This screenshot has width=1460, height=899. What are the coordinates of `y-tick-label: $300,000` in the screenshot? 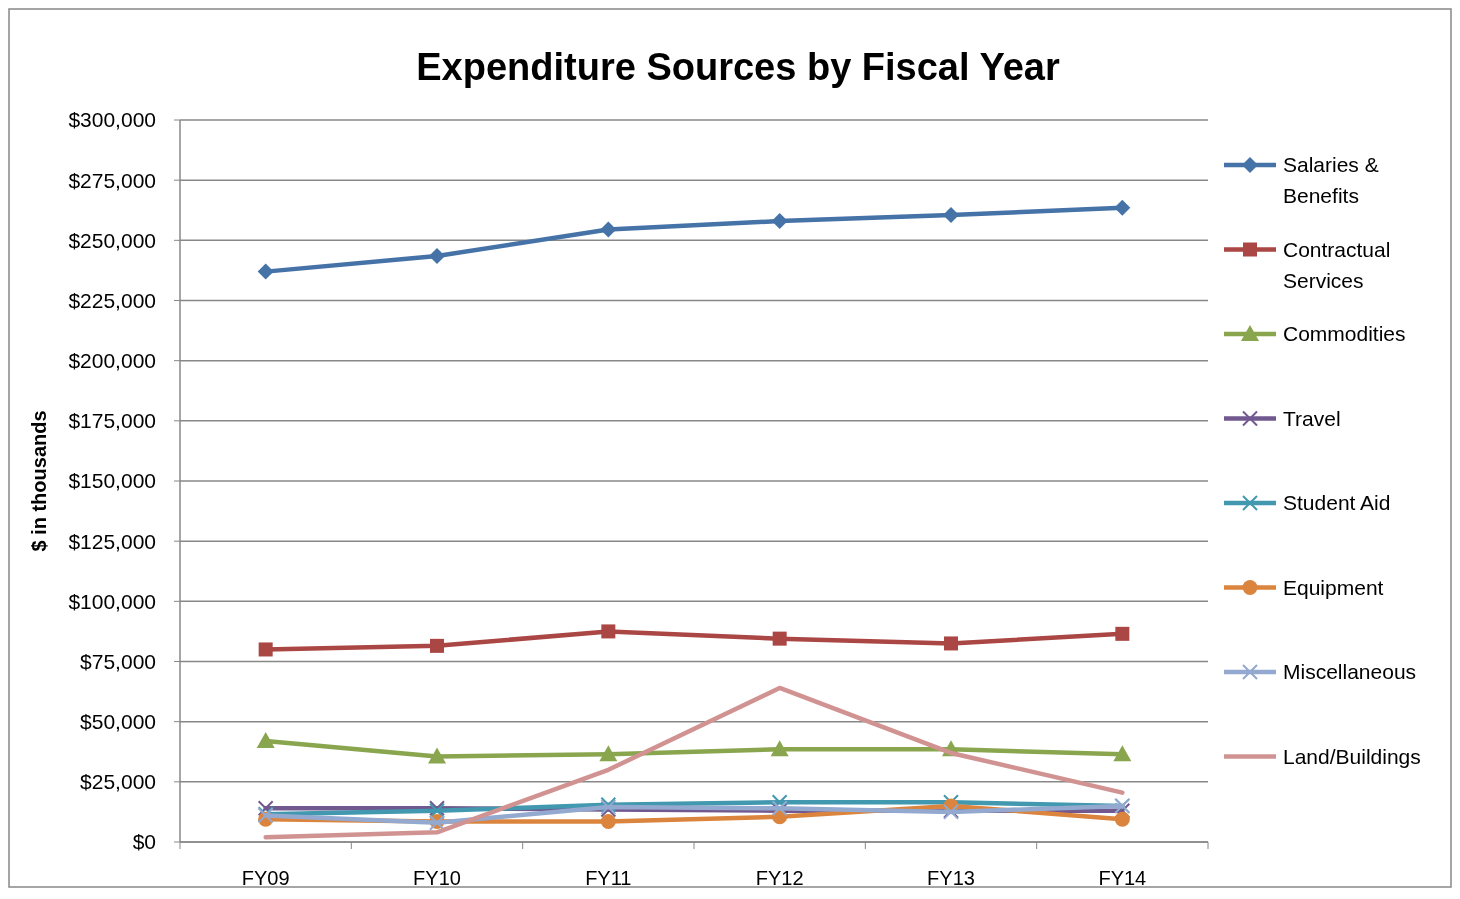 It's located at (112, 120).